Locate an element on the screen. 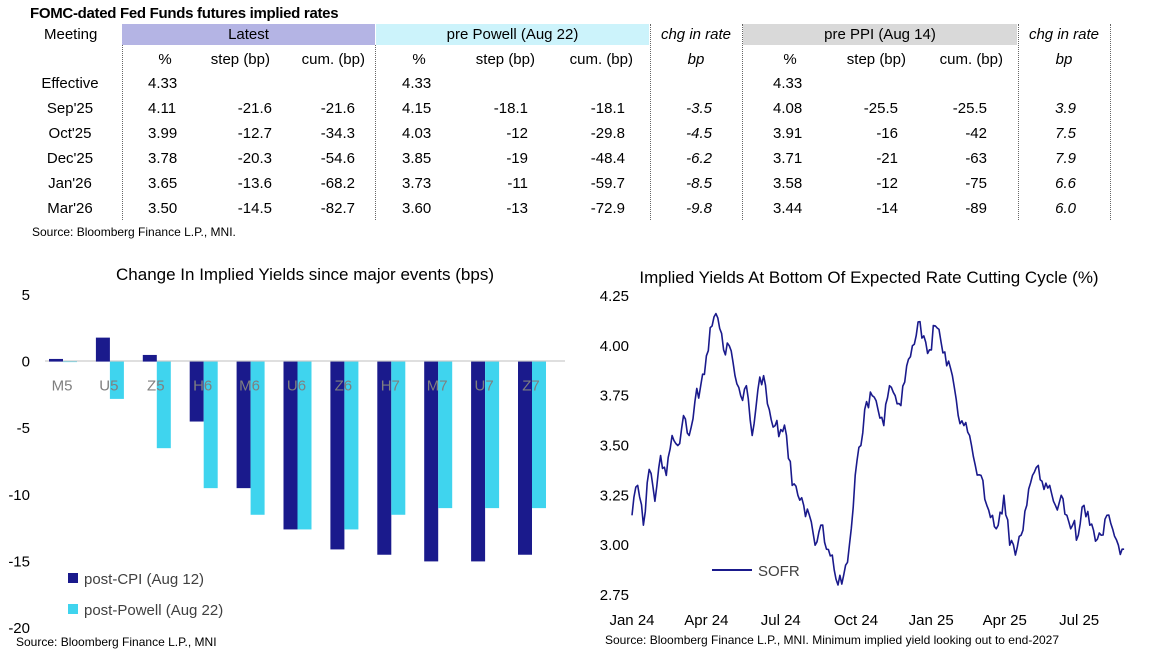  latest-cum-cell: -21.6 is located at coordinates (337, 108).